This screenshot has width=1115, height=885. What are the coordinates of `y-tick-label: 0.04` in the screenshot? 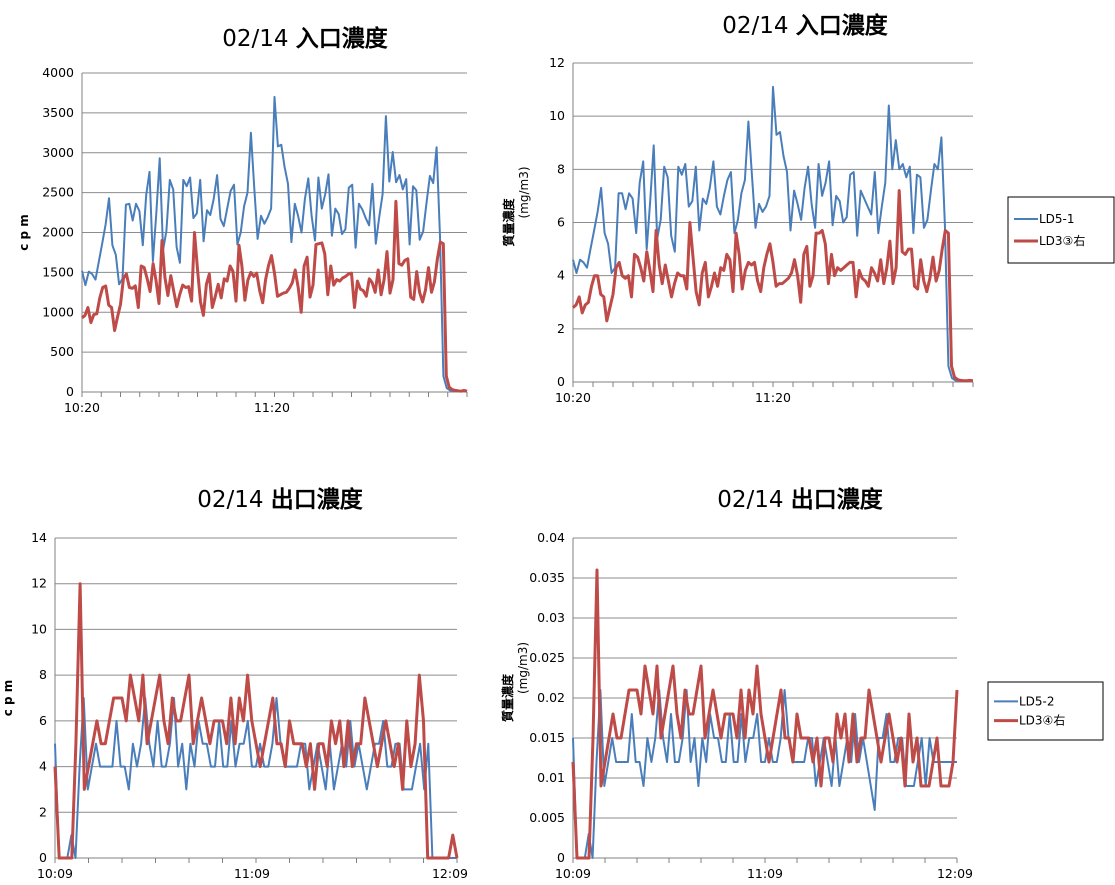 It's located at (551, 537).